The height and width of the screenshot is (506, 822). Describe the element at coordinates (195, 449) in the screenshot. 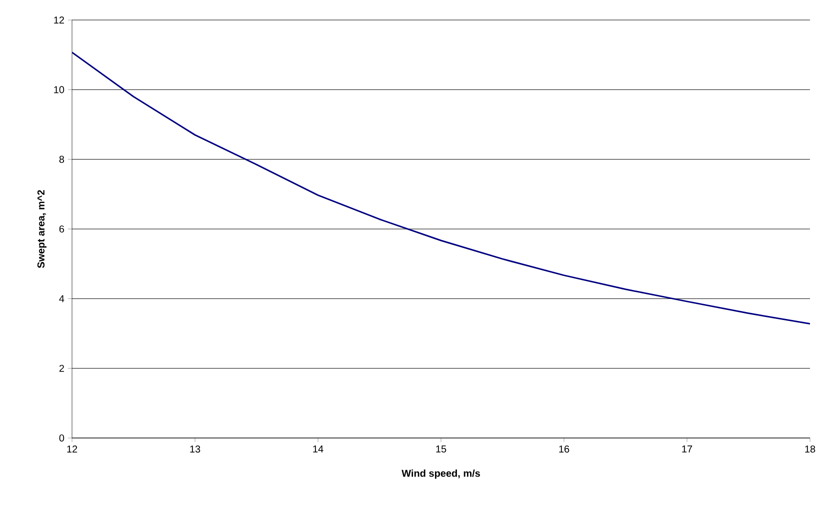

I see `x-tick-label: 13` at that location.